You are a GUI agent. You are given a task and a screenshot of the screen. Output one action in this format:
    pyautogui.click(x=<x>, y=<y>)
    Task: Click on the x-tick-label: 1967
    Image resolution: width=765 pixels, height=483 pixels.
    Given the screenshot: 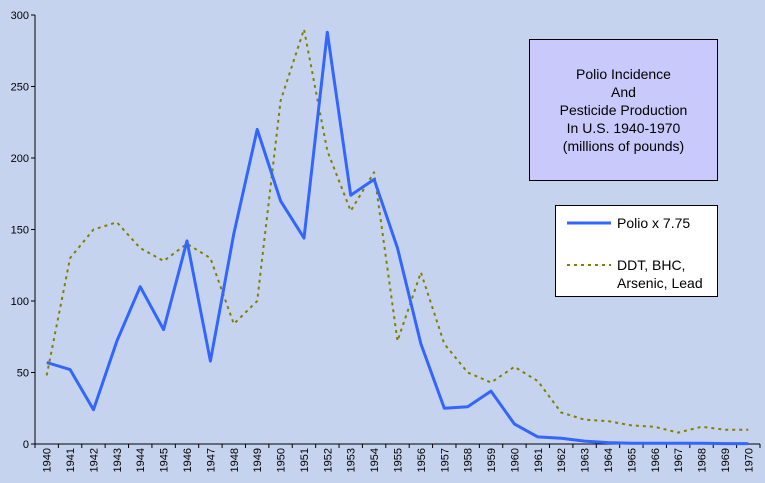 What is the action you would take?
    pyautogui.click(x=679, y=460)
    